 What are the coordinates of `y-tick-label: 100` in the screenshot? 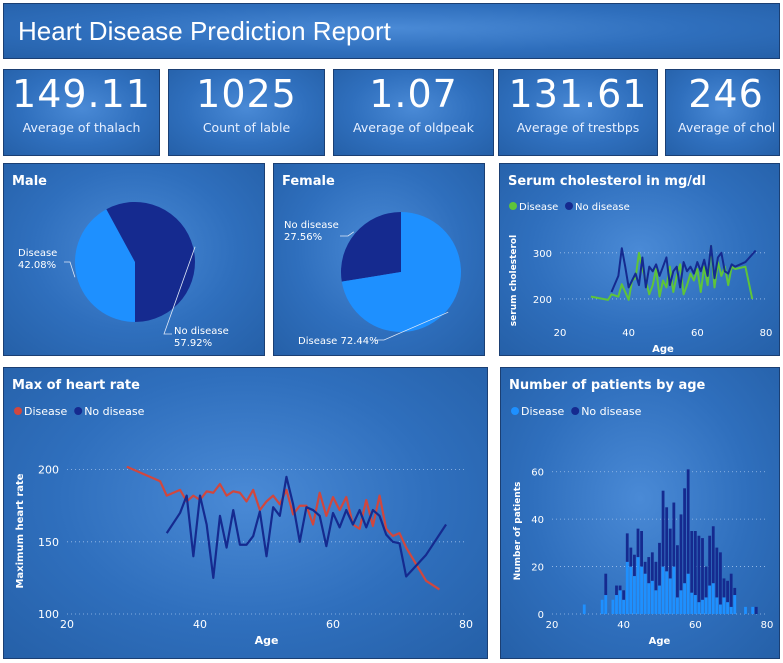 It's located at (48, 614).